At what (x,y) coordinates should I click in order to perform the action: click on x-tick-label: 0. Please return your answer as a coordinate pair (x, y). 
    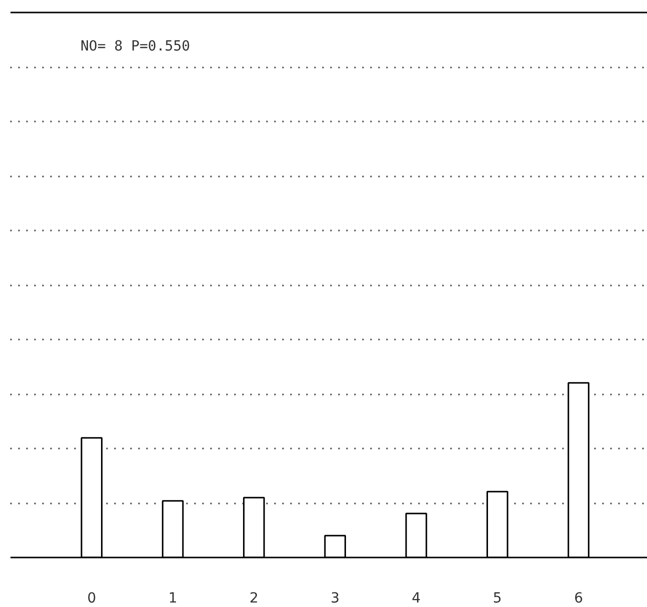
    Looking at the image, I should click on (91, 598).